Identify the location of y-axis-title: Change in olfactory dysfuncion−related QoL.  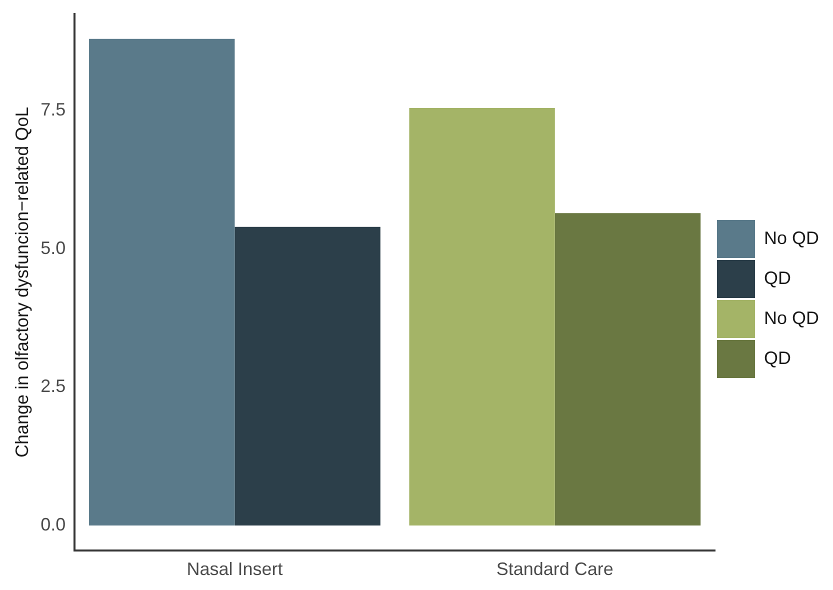
(22, 282).